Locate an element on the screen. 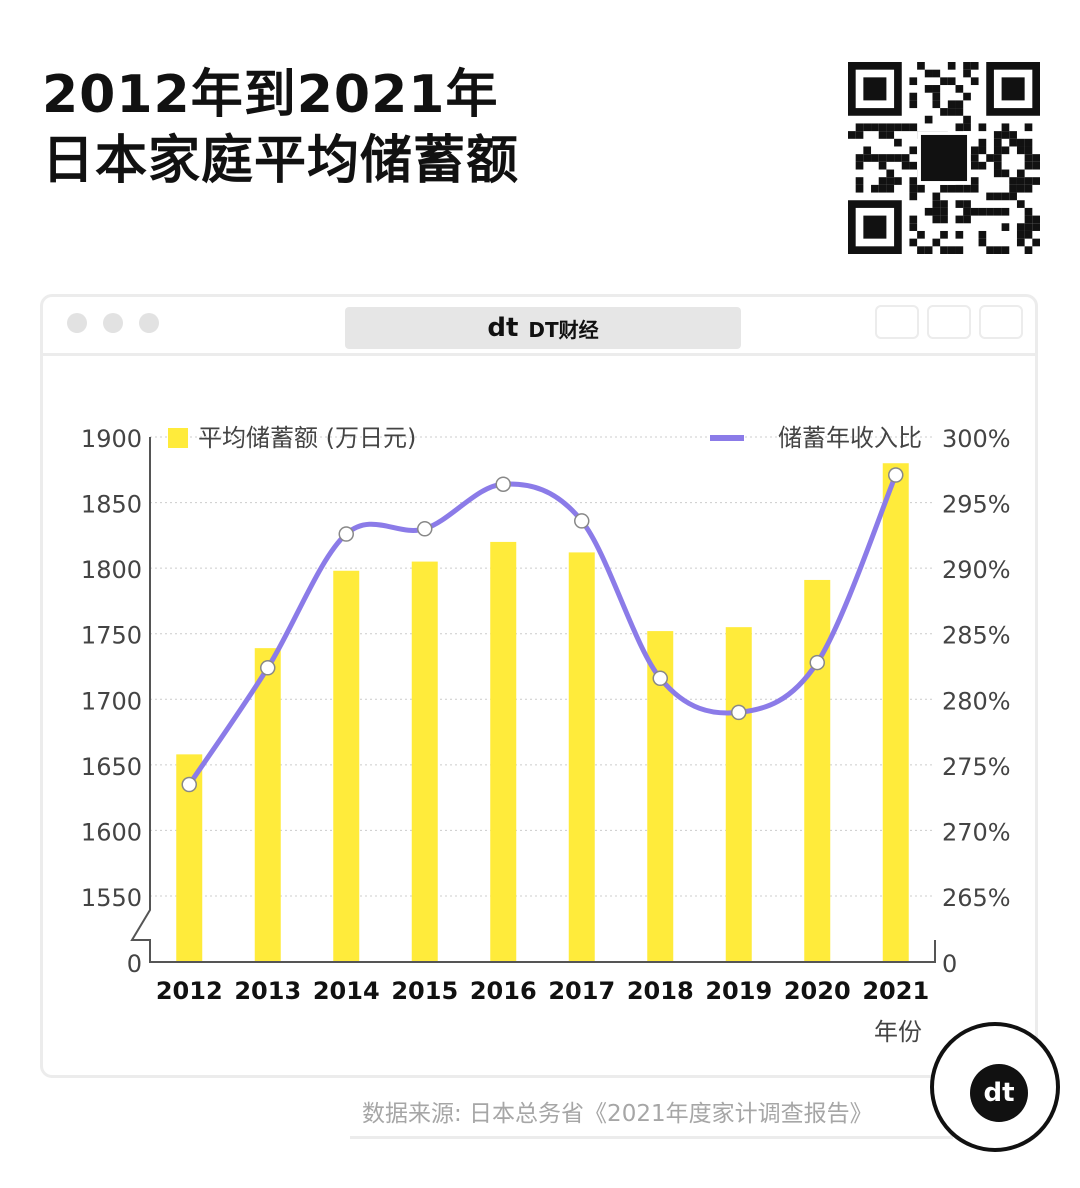 This screenshot has height=1188, width=1080. y-left-tick-label: 1600 is located at coordinates (111, 832).